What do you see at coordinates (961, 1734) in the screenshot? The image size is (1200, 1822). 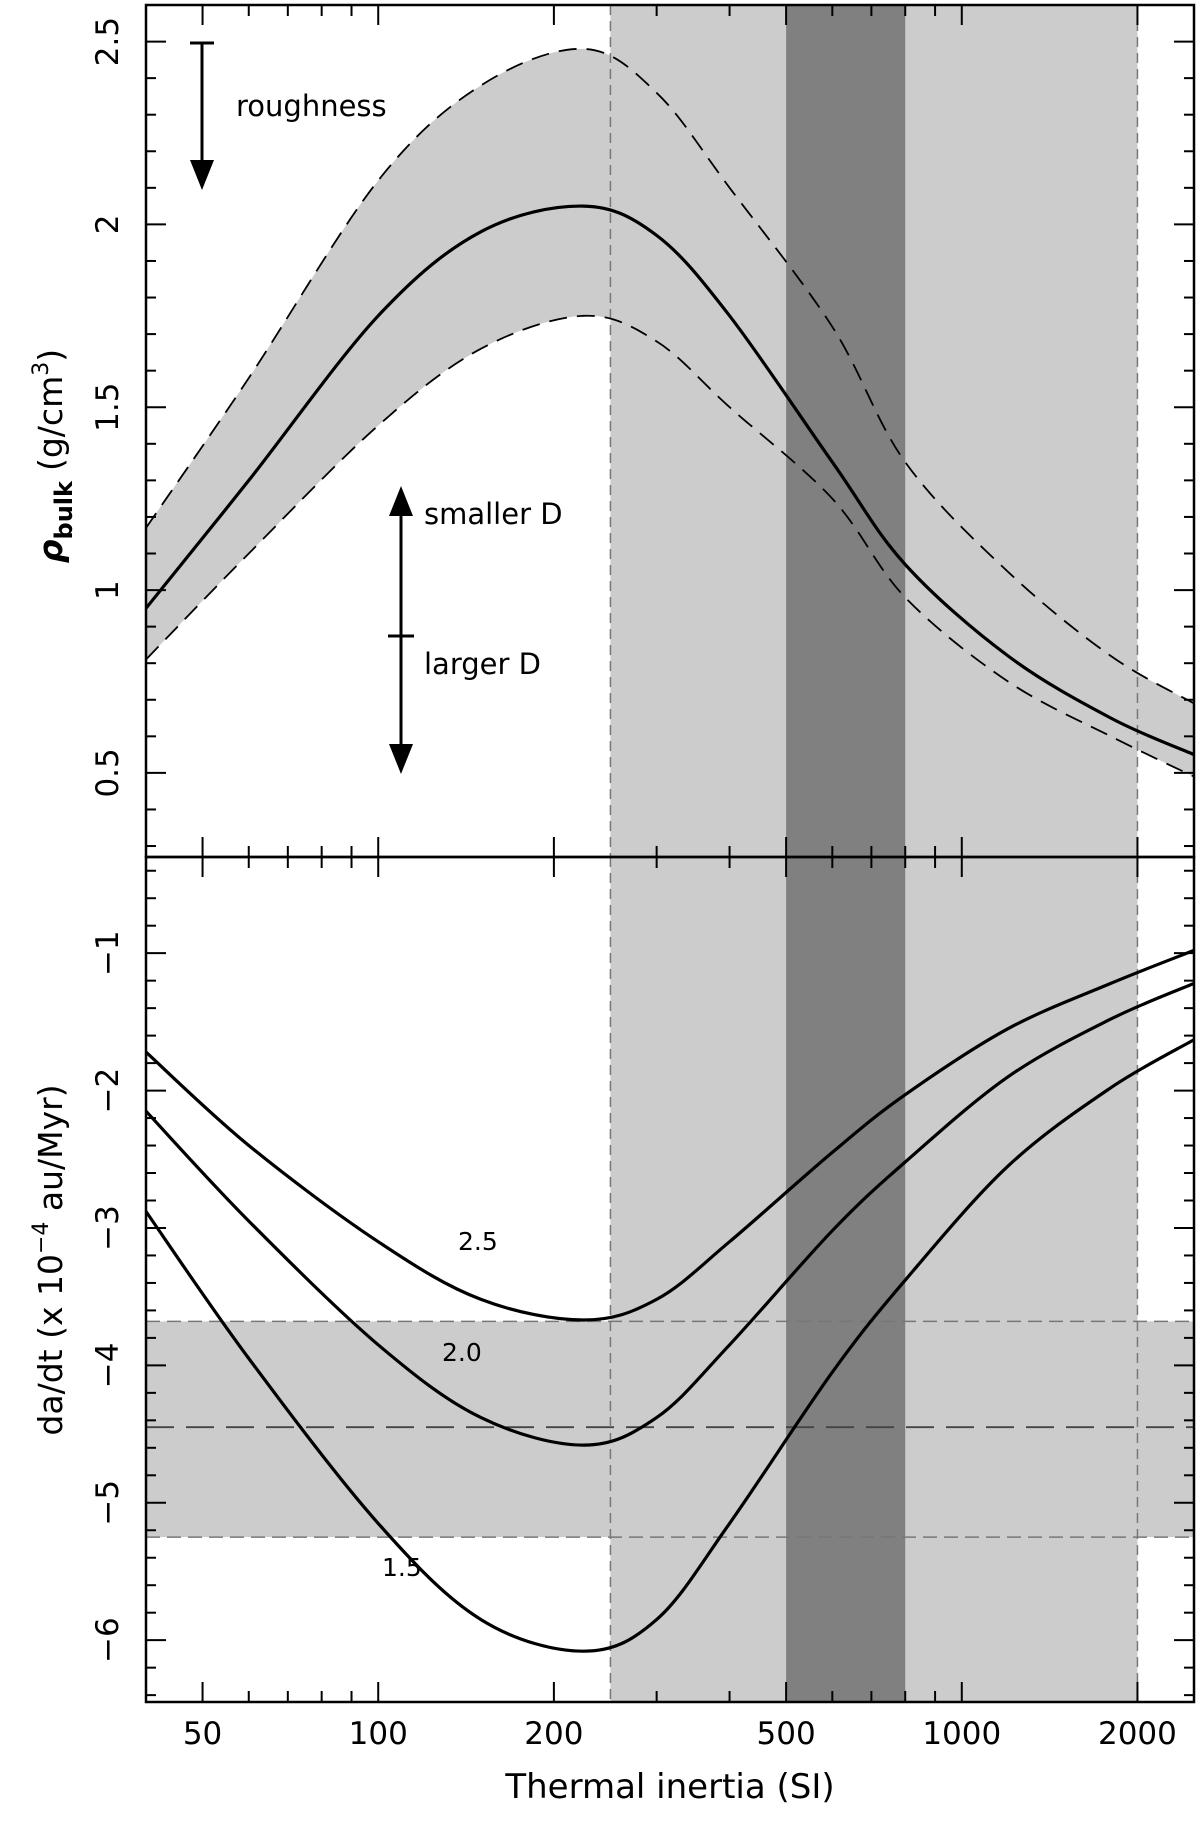 I see `x-tick-label: 1000` at bounding box center [961, 1734].